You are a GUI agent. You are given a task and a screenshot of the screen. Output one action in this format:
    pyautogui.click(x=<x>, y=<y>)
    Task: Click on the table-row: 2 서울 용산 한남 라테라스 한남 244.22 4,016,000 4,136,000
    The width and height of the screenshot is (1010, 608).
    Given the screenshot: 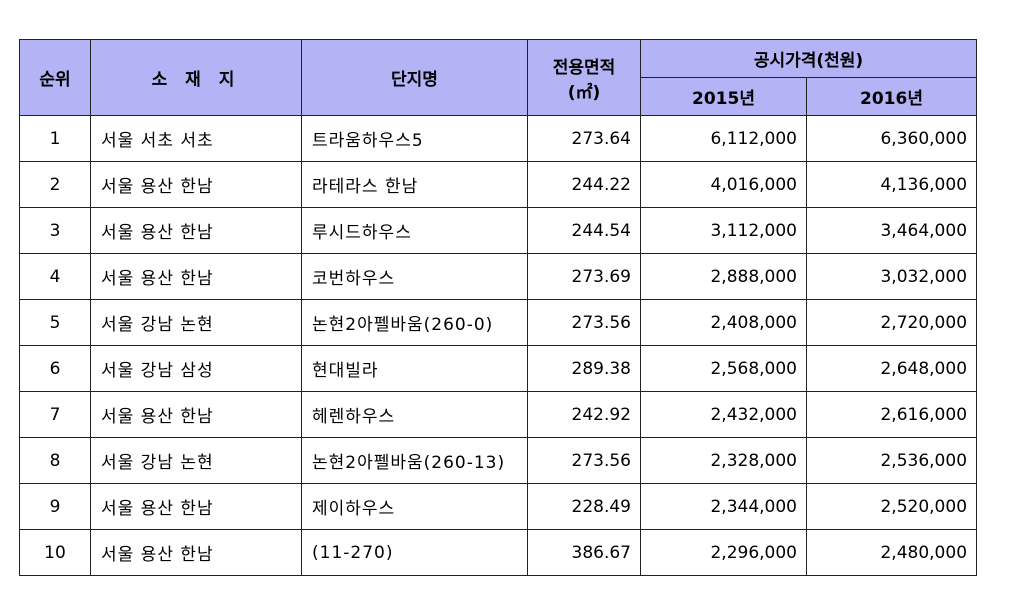 What is the action you would take?
    pyautogui.click(x=498, y=184)
    